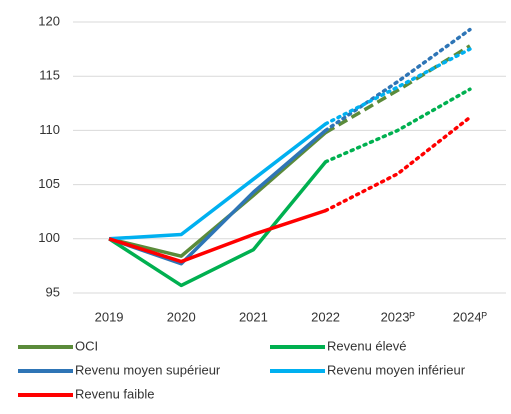 The width and height of the screenshot is (511, 414). What do you see at coordinates (470, 316) in the screenshot?
I see `x-tick-label: 2024ᴾ` at bounding box center [470, 316].